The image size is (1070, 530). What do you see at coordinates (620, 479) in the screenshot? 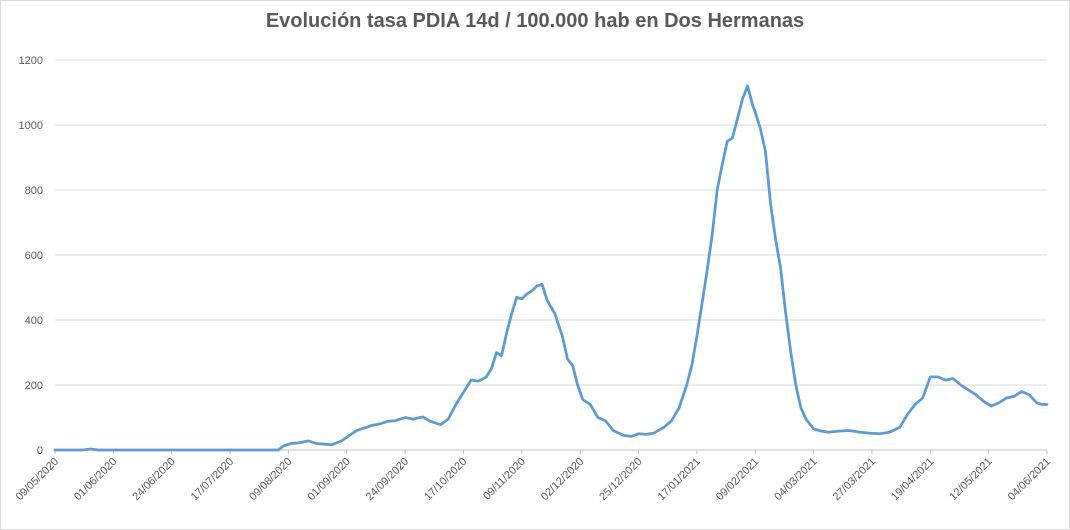
I see `x-tick-label: 25/12/2020` at bounding box center [620, 479].